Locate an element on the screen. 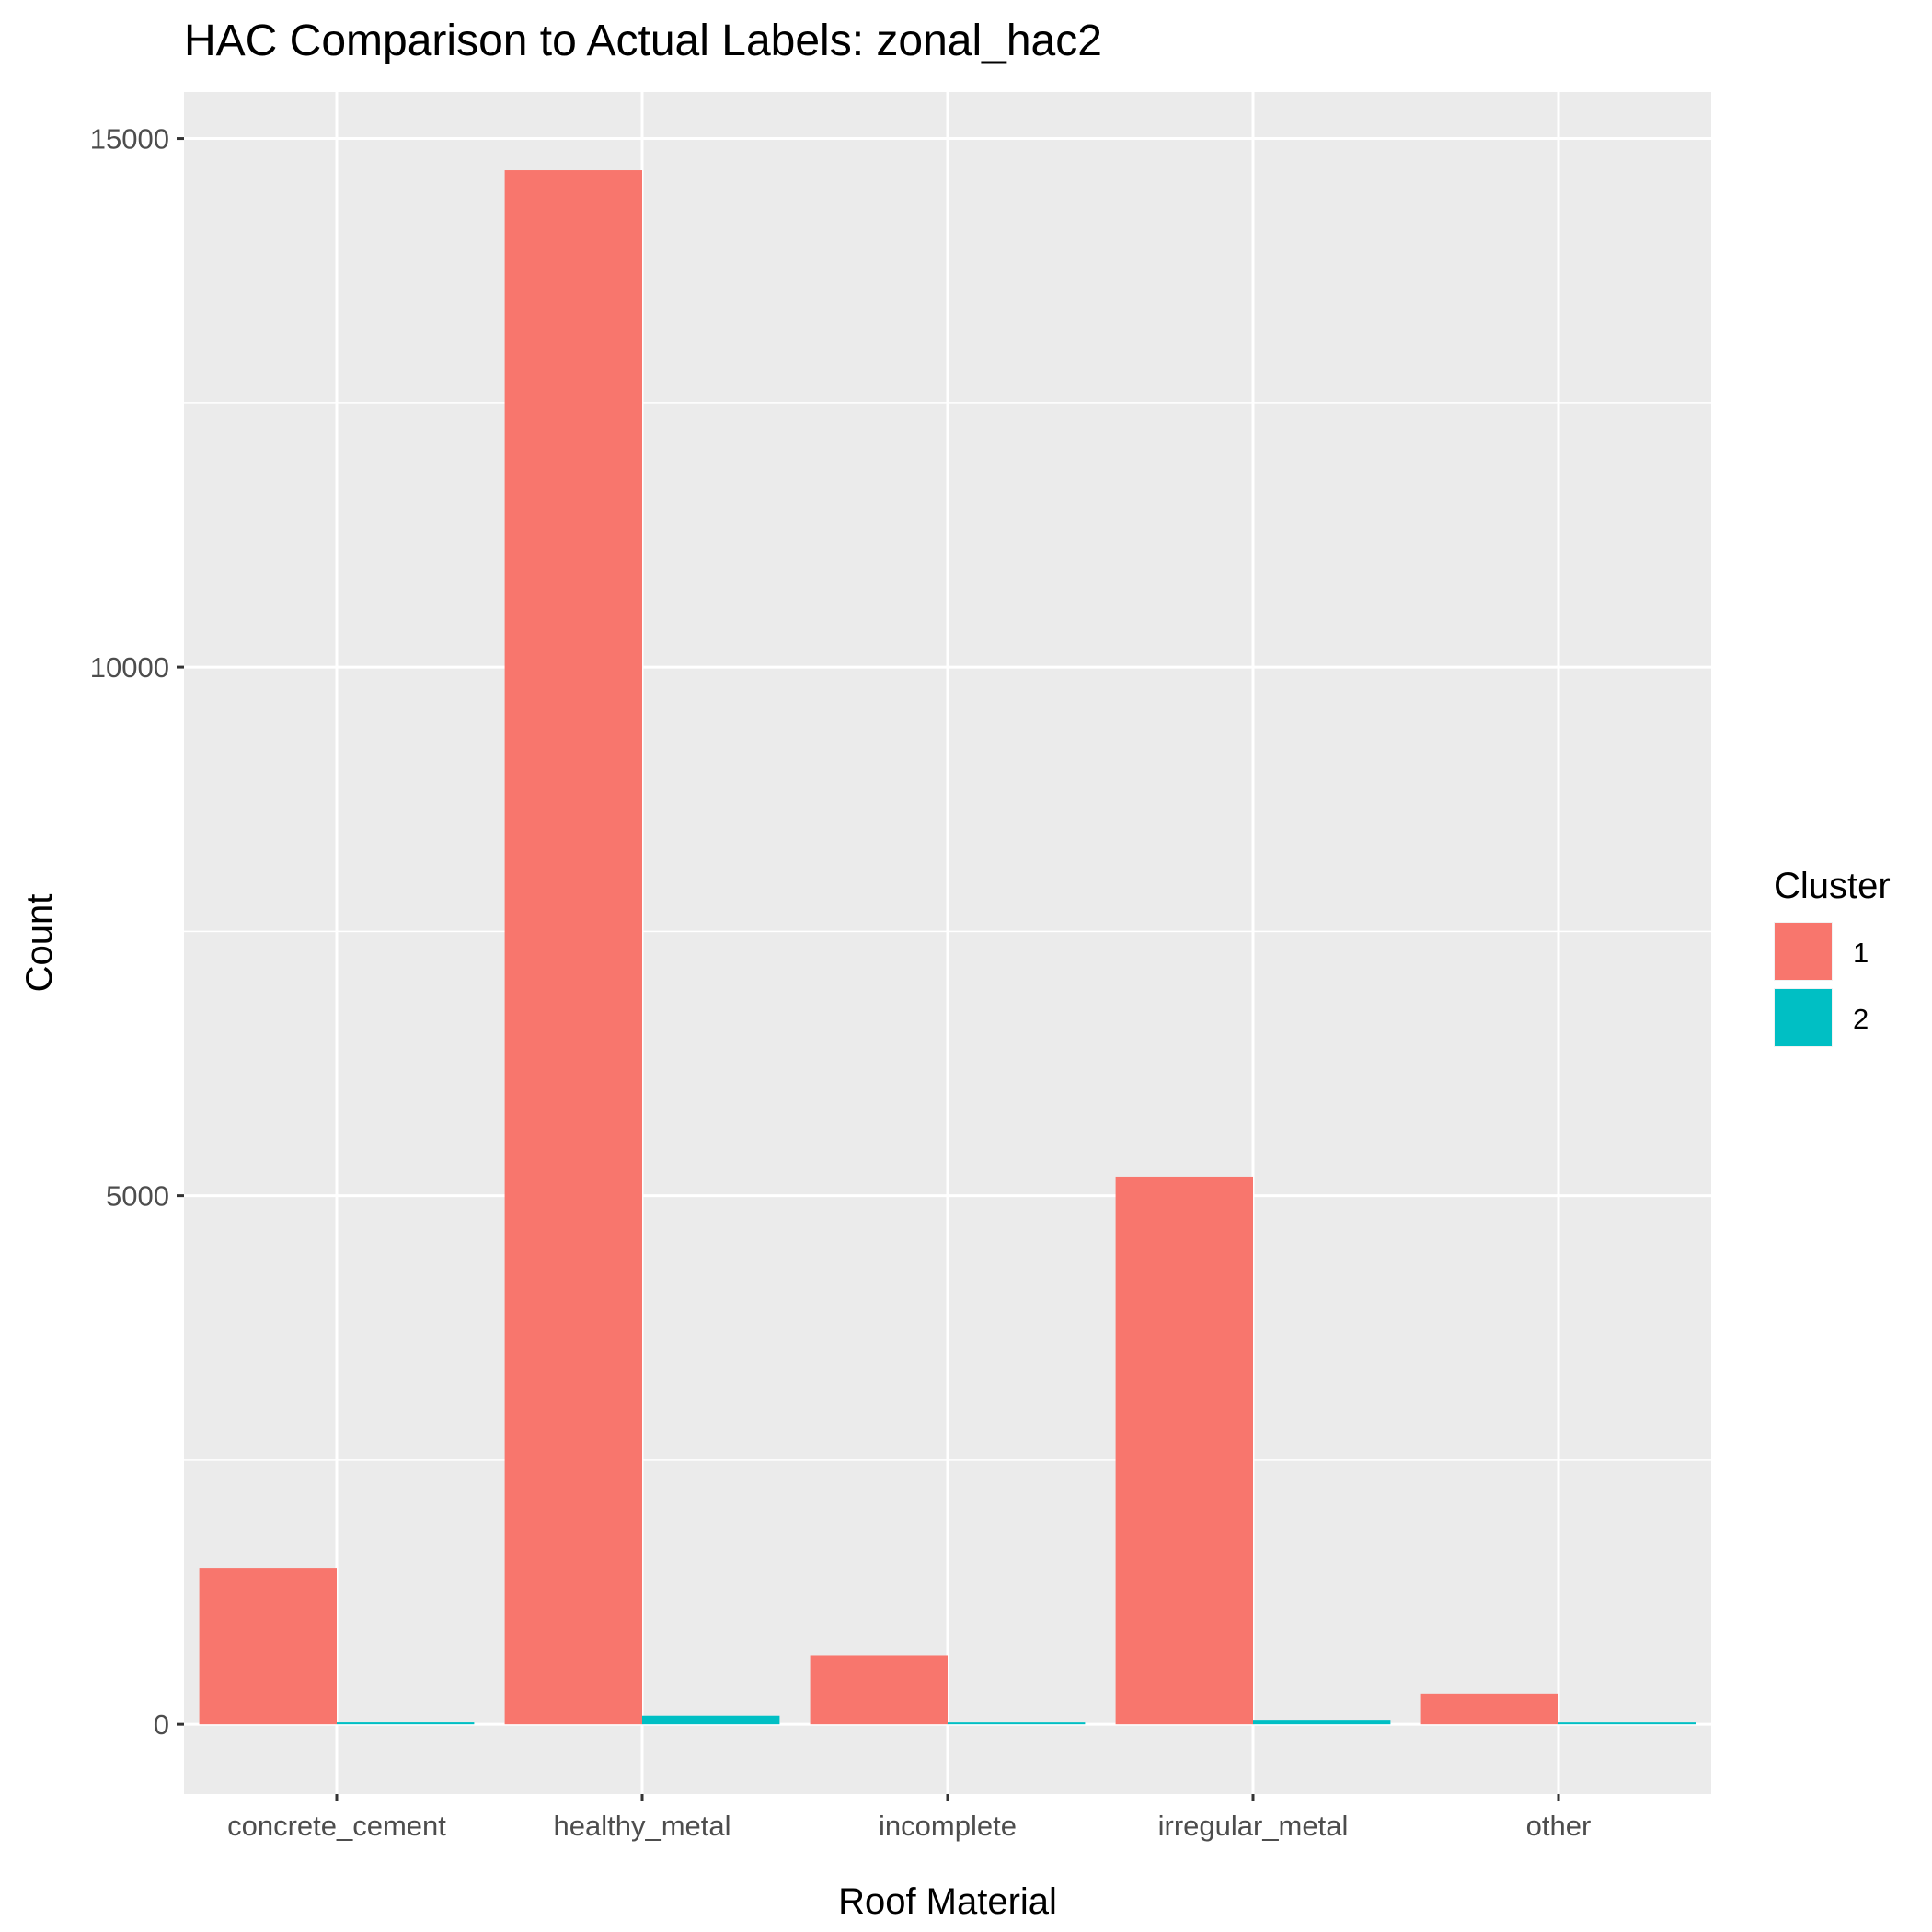 The image size is (1932, 1932). x-axis-title: Roof Material is located at coordinates (947, 1901).